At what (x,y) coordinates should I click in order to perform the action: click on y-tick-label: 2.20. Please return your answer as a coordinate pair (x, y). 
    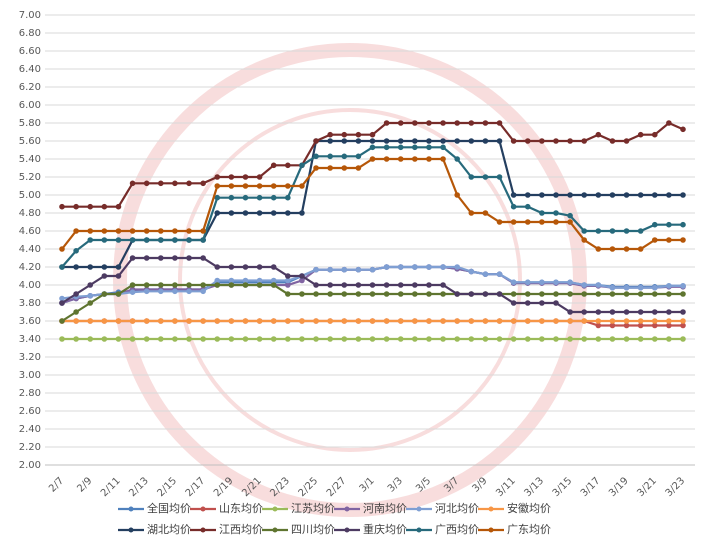
    Looking at the image, I should click on (30, 447).